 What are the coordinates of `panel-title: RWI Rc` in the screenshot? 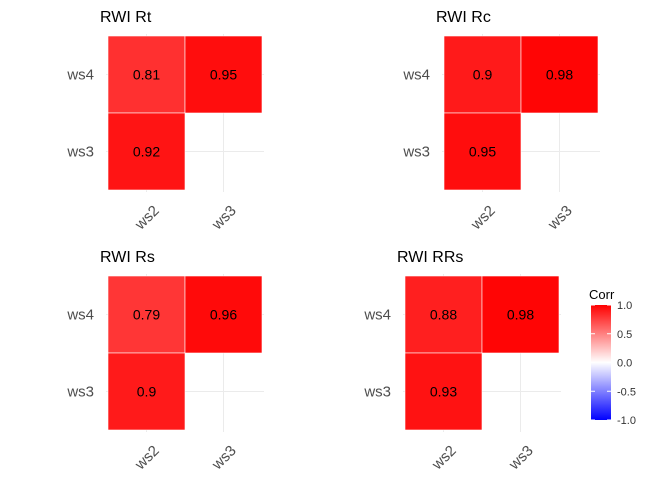 It's located at (463, 17).